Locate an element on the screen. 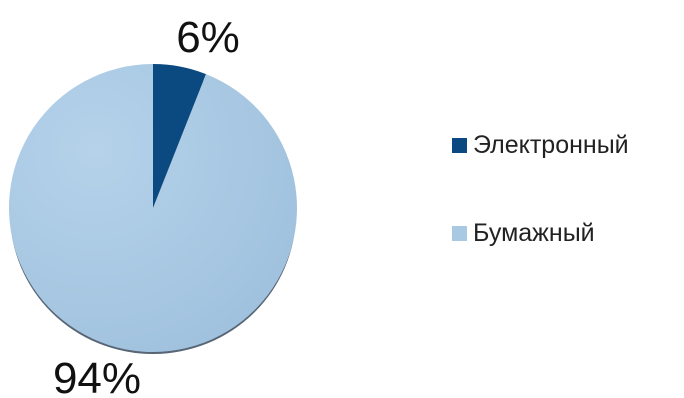 The width and height of the screenshot is (684, 398). data-label-electronic: 6% is located at coordinates (208, 37).